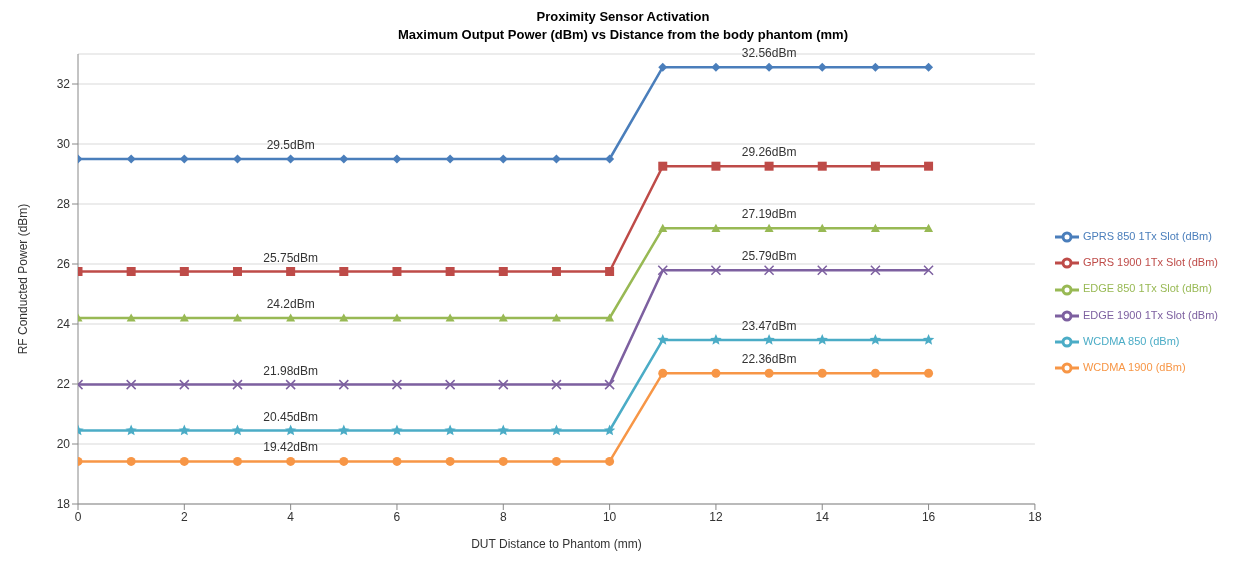 The width and height of the screenshot is (1248, 570). I want to click on data-label: 23.47dBm, so click(769, 325).